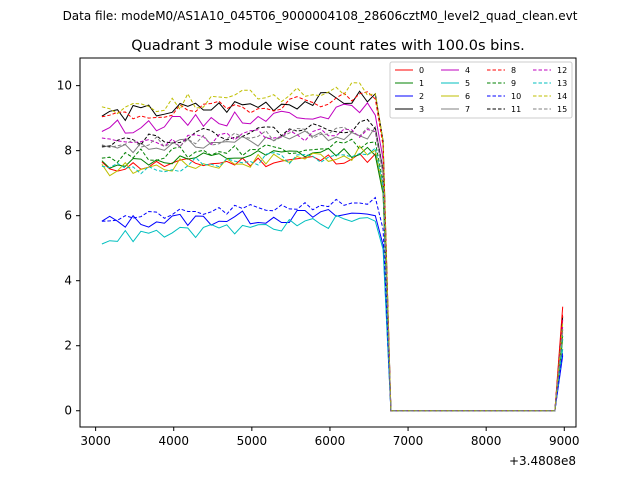  What do you see at coordinates (252, 441) in the screenshot?
I see `x-tick-label: 5000` at bounding box center [252, 441].